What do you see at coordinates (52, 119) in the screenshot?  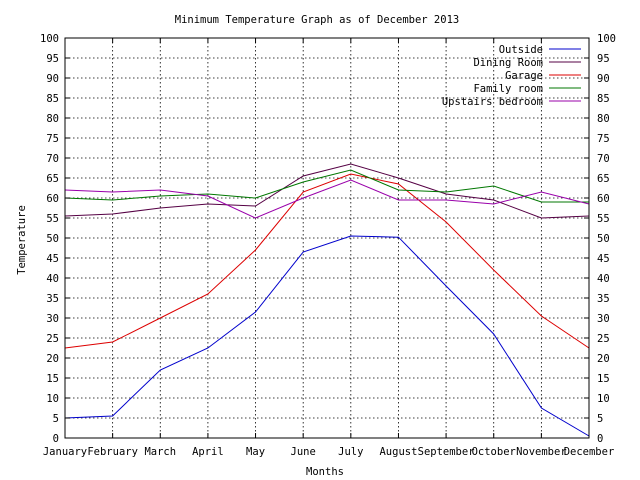 I see `y-tick-label-left: 80` at bounding box center [52, 119].